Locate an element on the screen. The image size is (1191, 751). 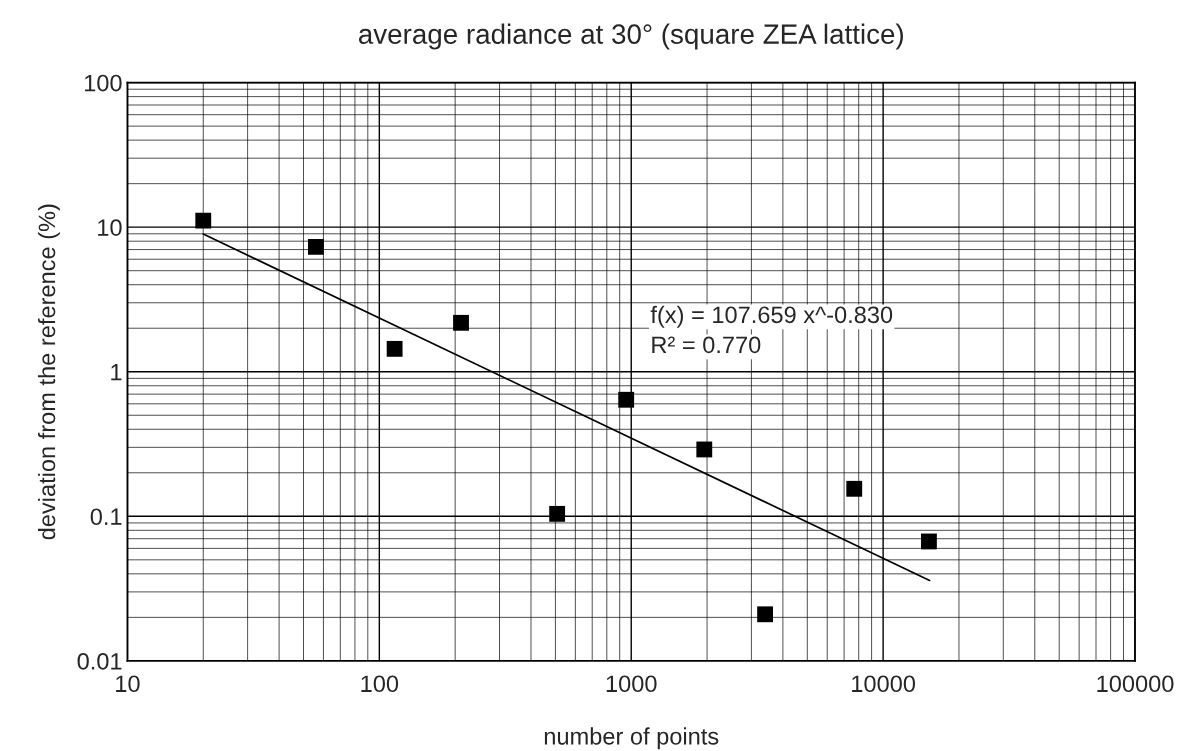
y-tick-label: 1 is located at coordinates (116, 372).